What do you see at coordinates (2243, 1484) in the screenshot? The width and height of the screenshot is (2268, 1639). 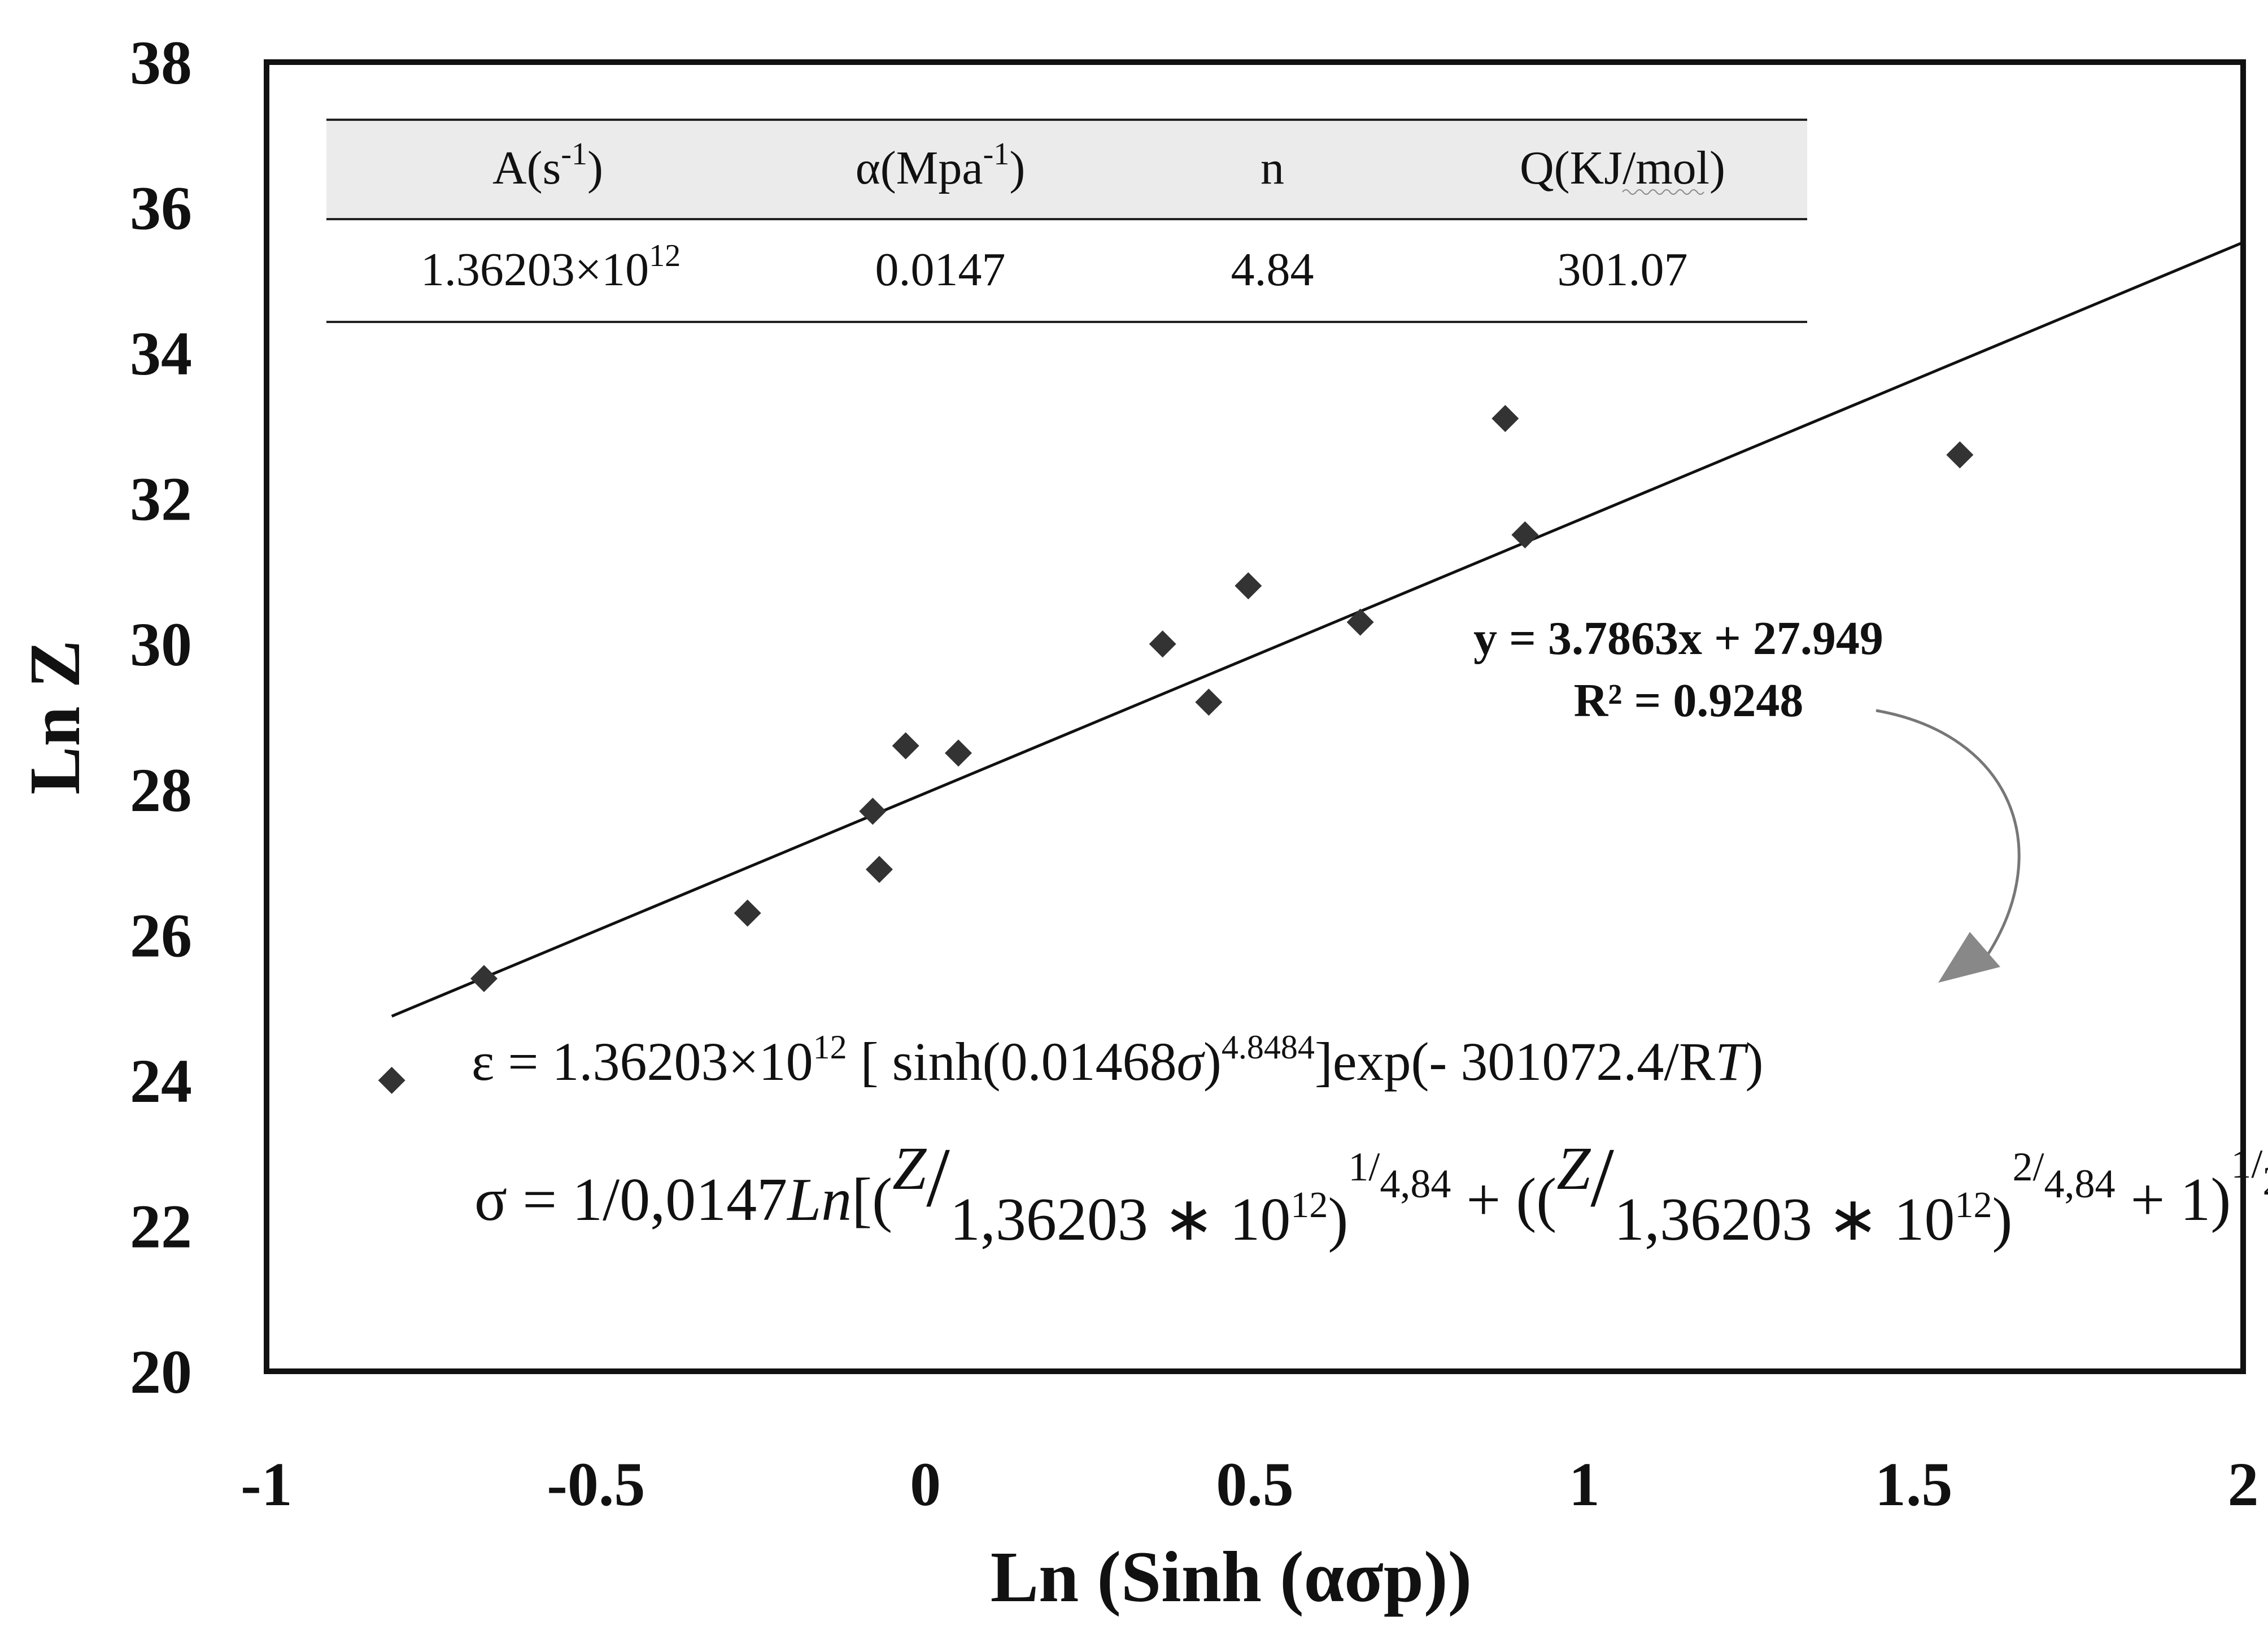 I see `x-tick-label: 2` at bounding box center [2243, 1484].